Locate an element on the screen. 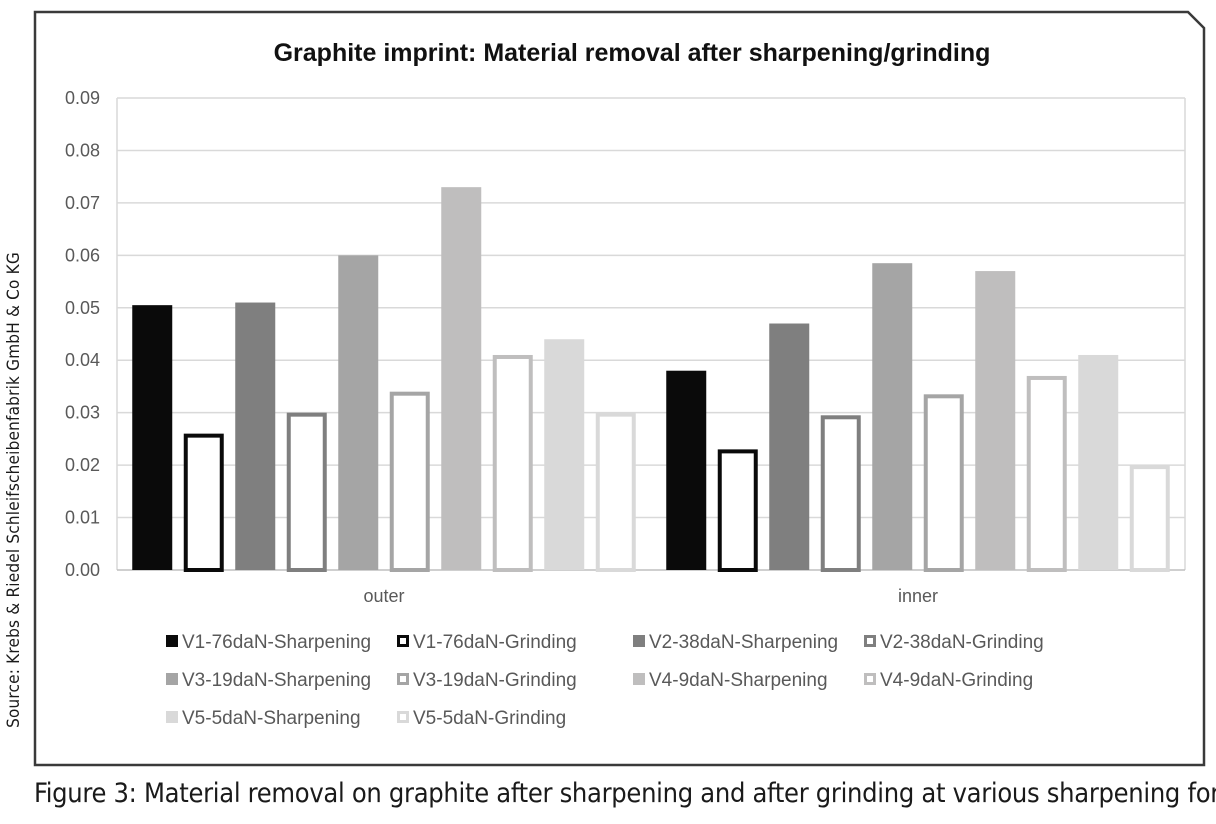  x-category-label: outer is located at coordinates (383, 596).